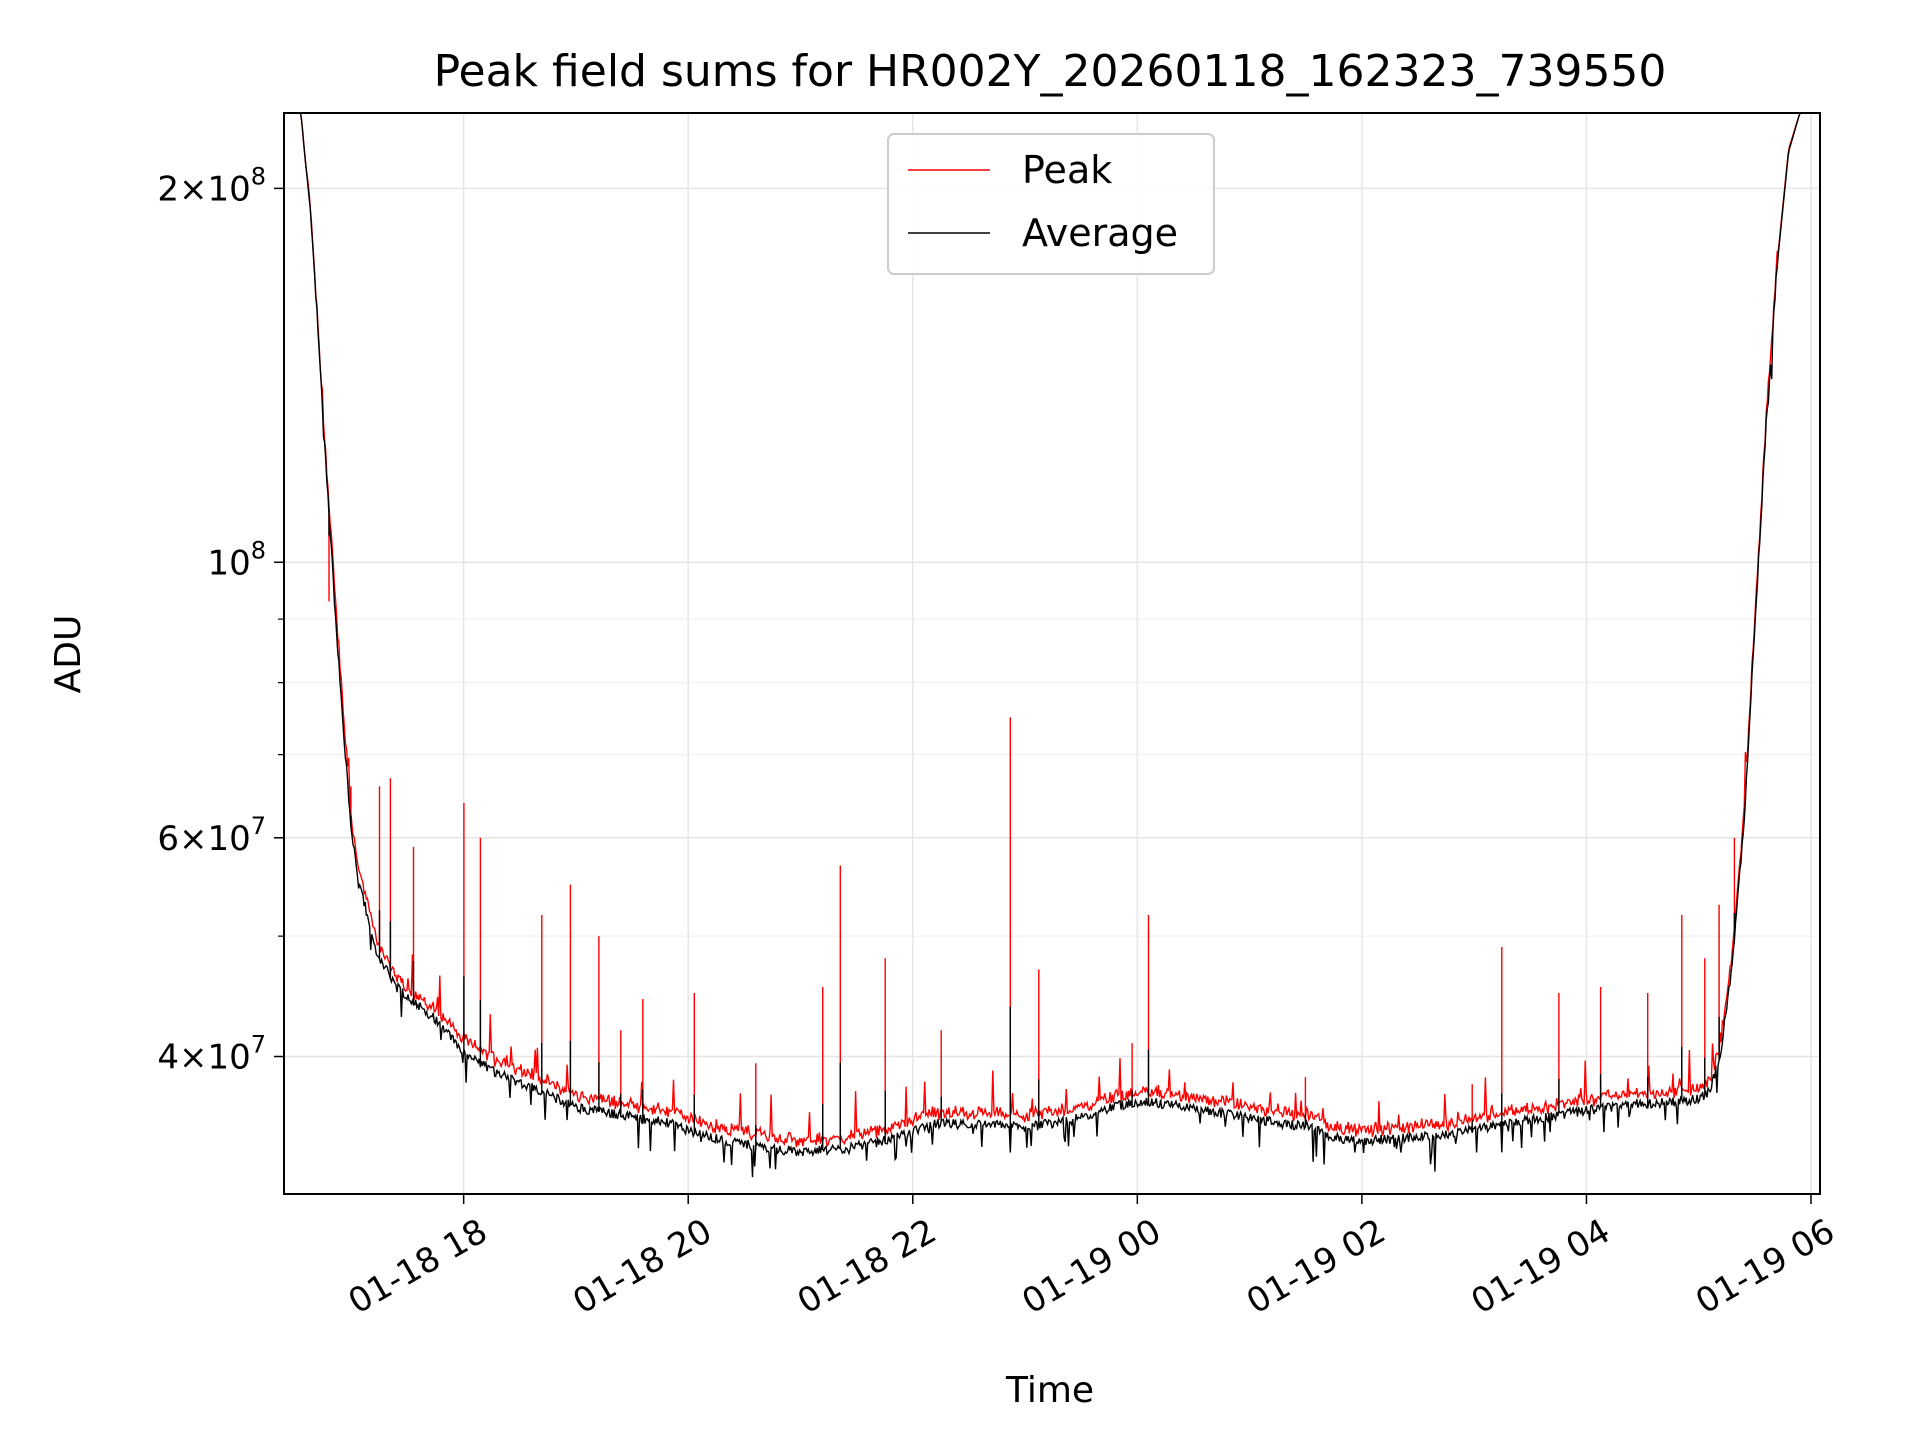 This screenshot has width=1920, height=1440. Describe the element at coordinates (1100, 233) in the screenshot. I see `legend-label-average: Average` at that location.